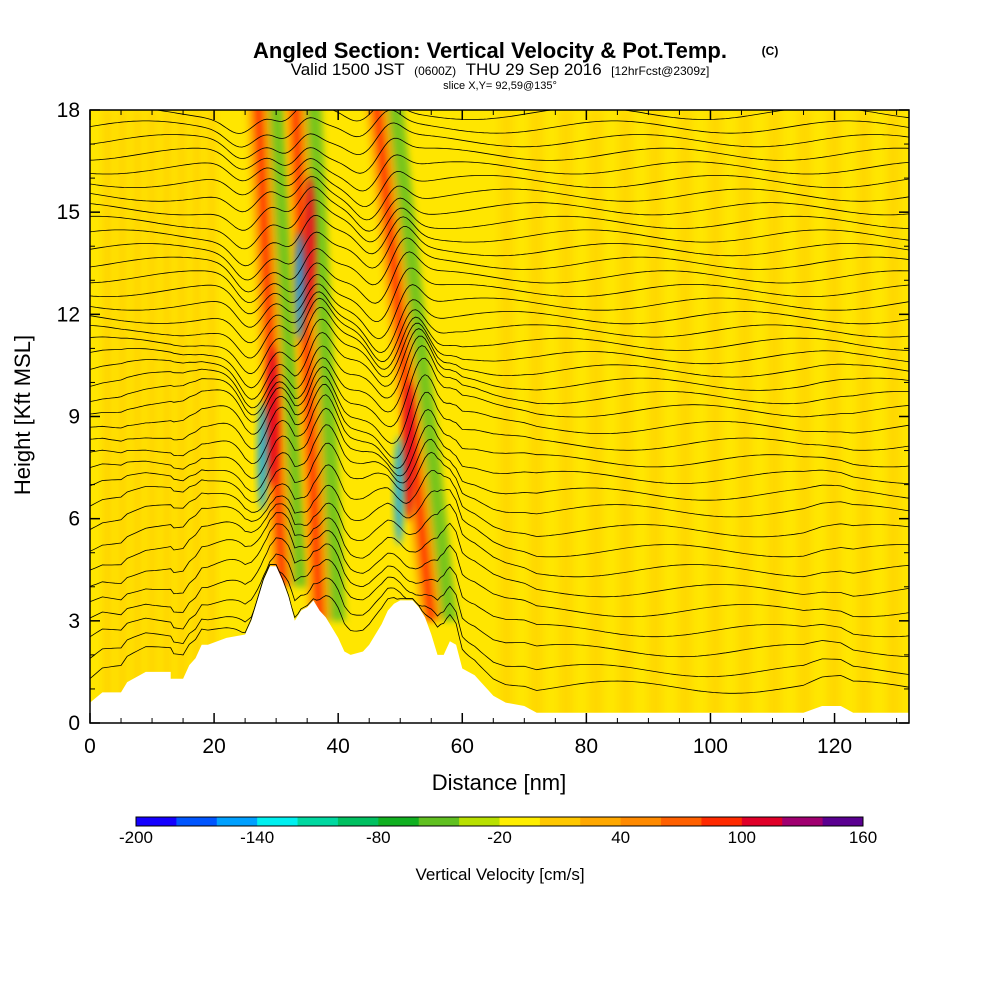  I want to click on colorbar-ticks: -200 -140 -80 -20 40 100 160, so click(498, 837).